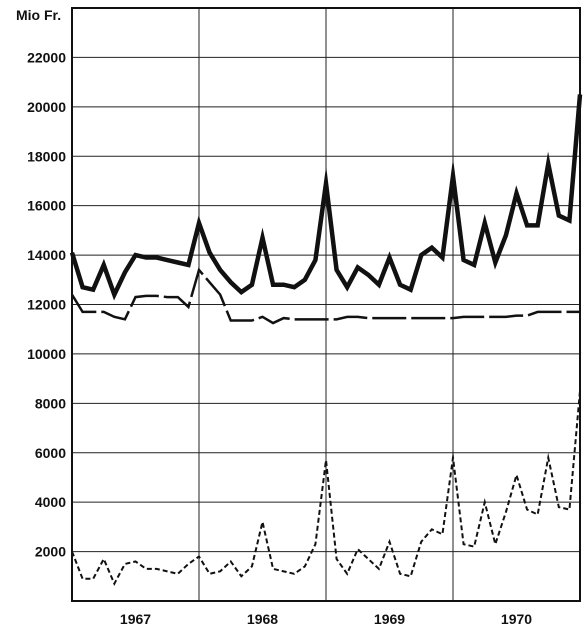 Image resolution: width=588 pixels, height=635 pixels. I want to click on y-tick-label-8000: 8000, so click(50, 403).